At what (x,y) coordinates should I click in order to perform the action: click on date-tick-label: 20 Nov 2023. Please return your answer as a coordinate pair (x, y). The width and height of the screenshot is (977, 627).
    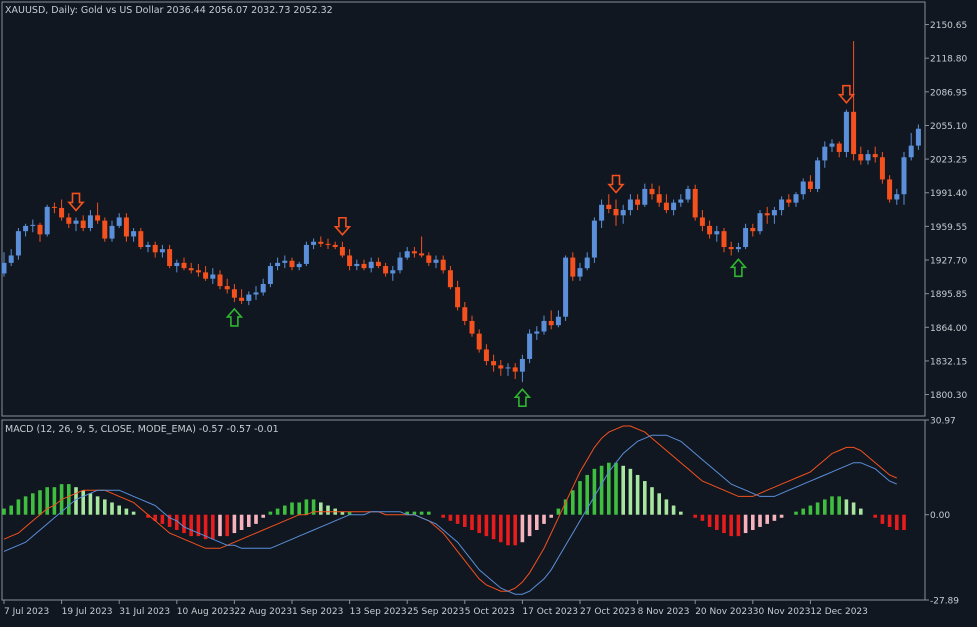
    Looking at the image, I should click on (724, 612).